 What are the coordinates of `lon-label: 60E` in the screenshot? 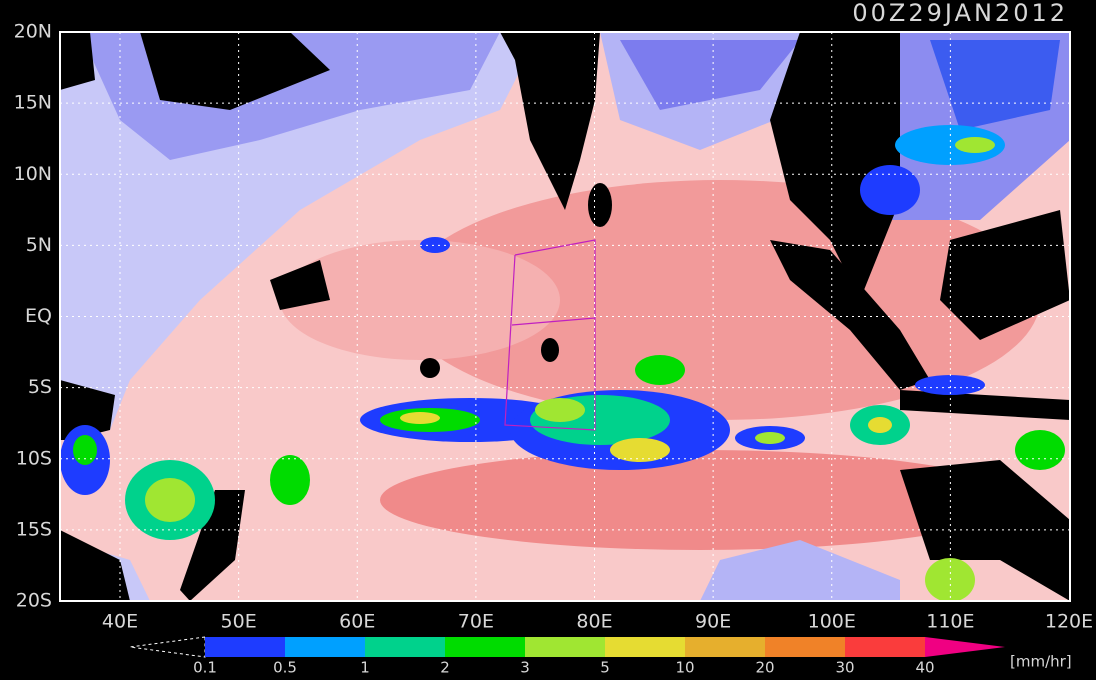 It's located at (357, 622).